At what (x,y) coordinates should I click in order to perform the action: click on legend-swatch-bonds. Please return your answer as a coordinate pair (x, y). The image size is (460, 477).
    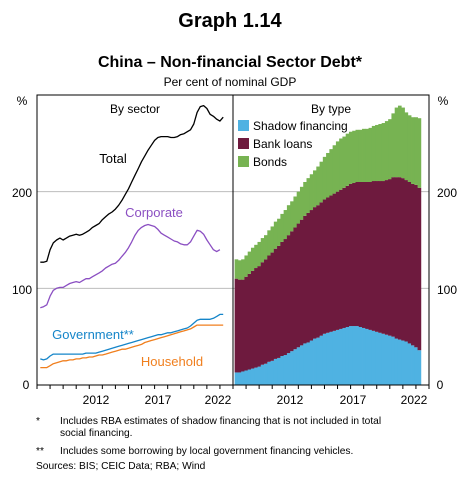
    Looking at the image, I should click on (243, 161).